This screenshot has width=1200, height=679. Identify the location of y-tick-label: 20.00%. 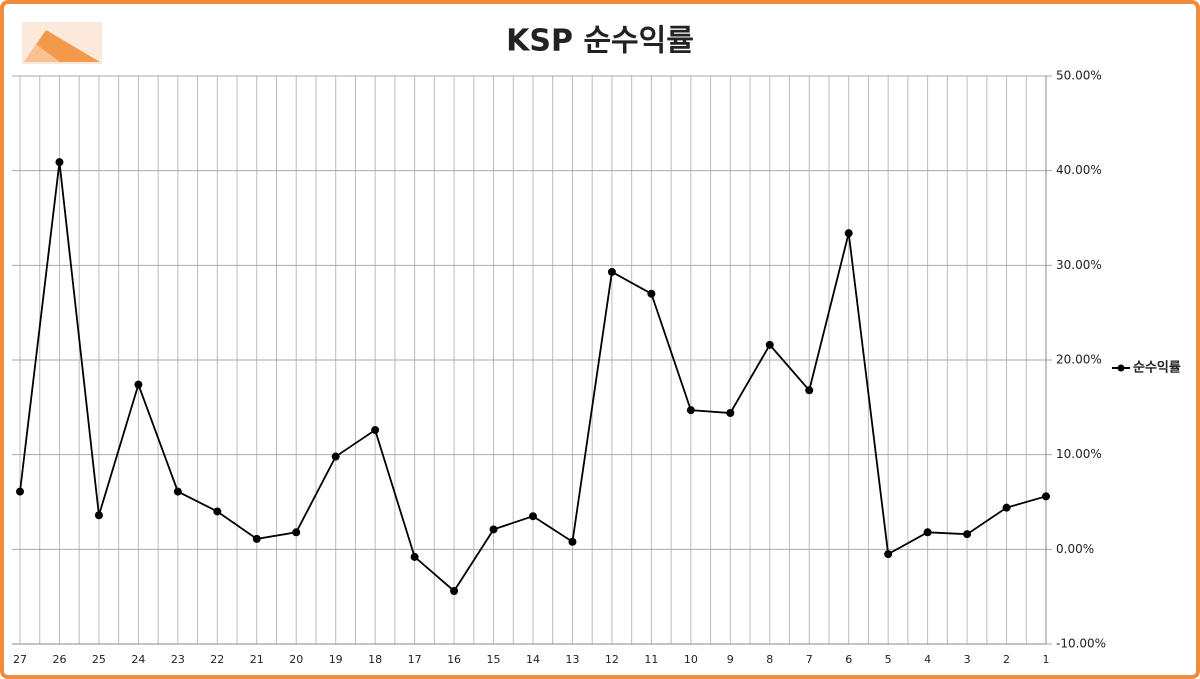
(1079, 360).